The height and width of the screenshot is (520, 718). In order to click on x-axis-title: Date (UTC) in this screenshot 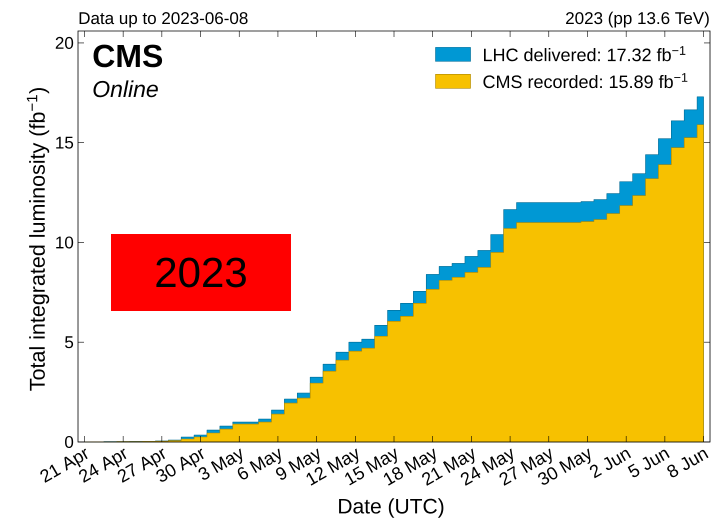, I will do `click(391, 508)`.